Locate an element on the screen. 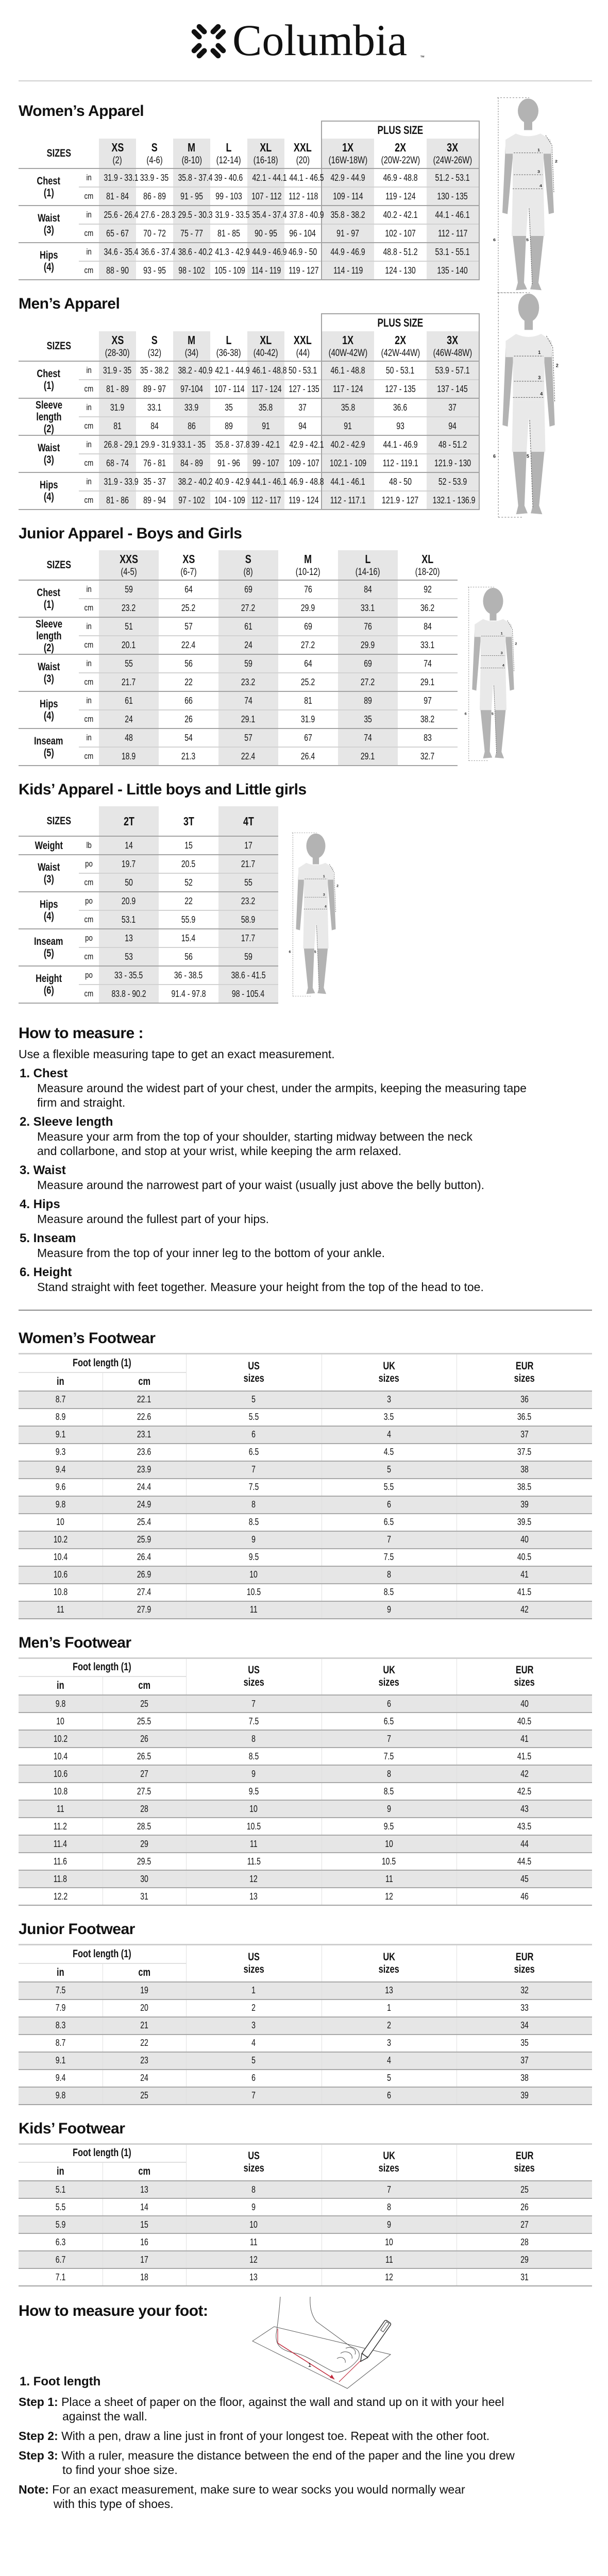 The height and width of the screenshot is (2576, 608). cell-value: 25.5 is located at coordinates (144, 1721).